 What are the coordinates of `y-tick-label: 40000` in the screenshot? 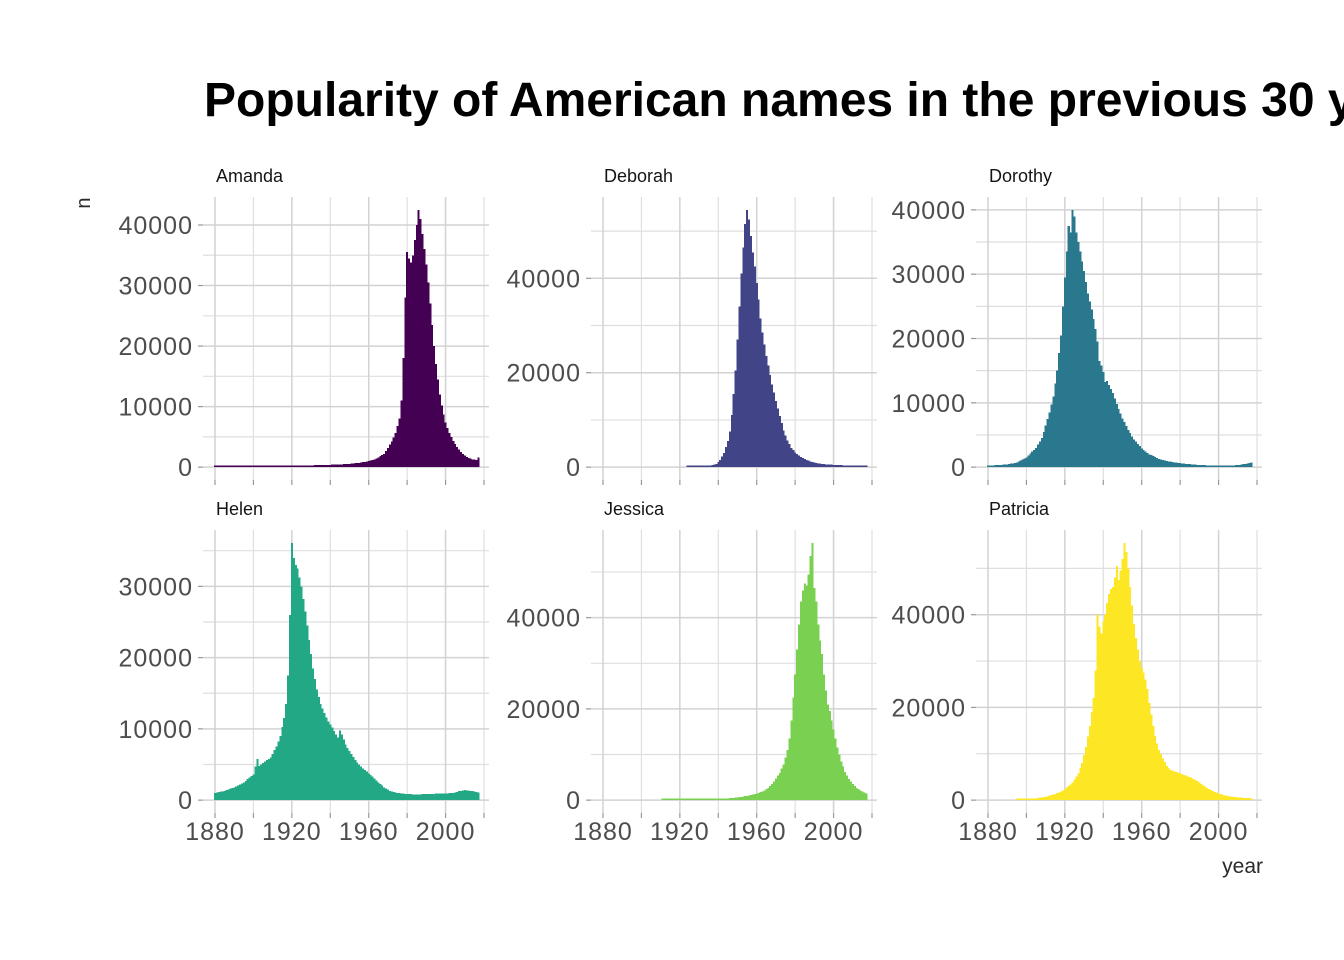 It's located at (543, 619).